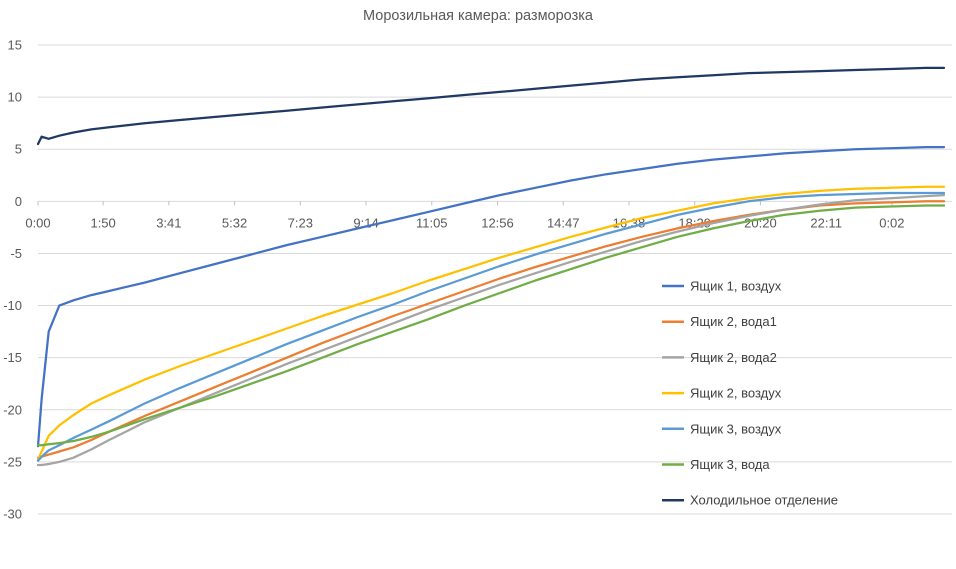 The width and height of the screenshot is (956, 569). What do you see at coordinates (18, 201) in the screenshot?
I see `y-tick-label: 0` at bounding box center [18, 201].